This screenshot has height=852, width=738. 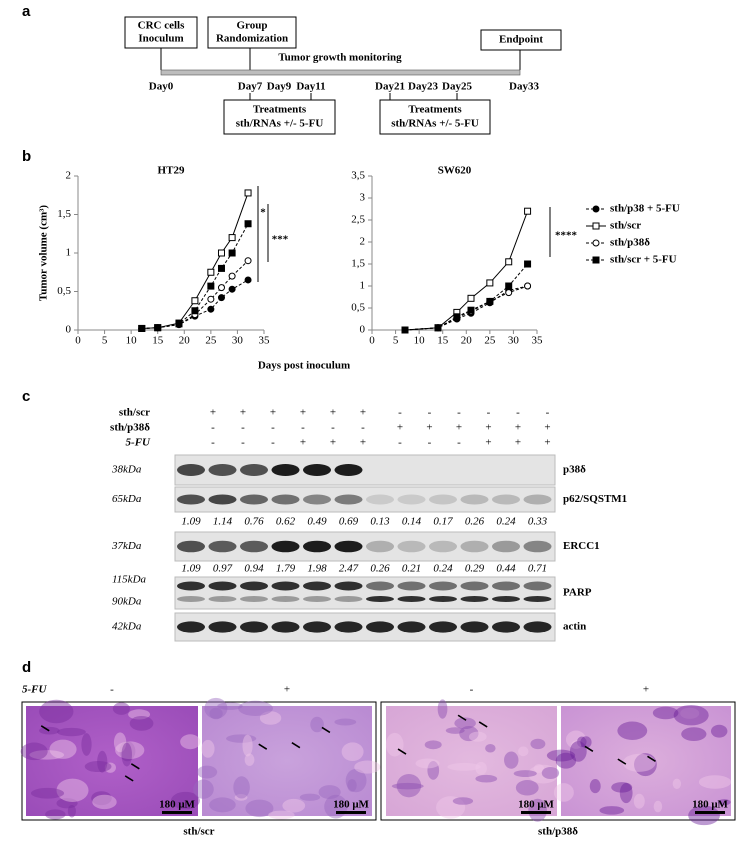 I want to click on timeline-bar, so click(x=340, y=72).